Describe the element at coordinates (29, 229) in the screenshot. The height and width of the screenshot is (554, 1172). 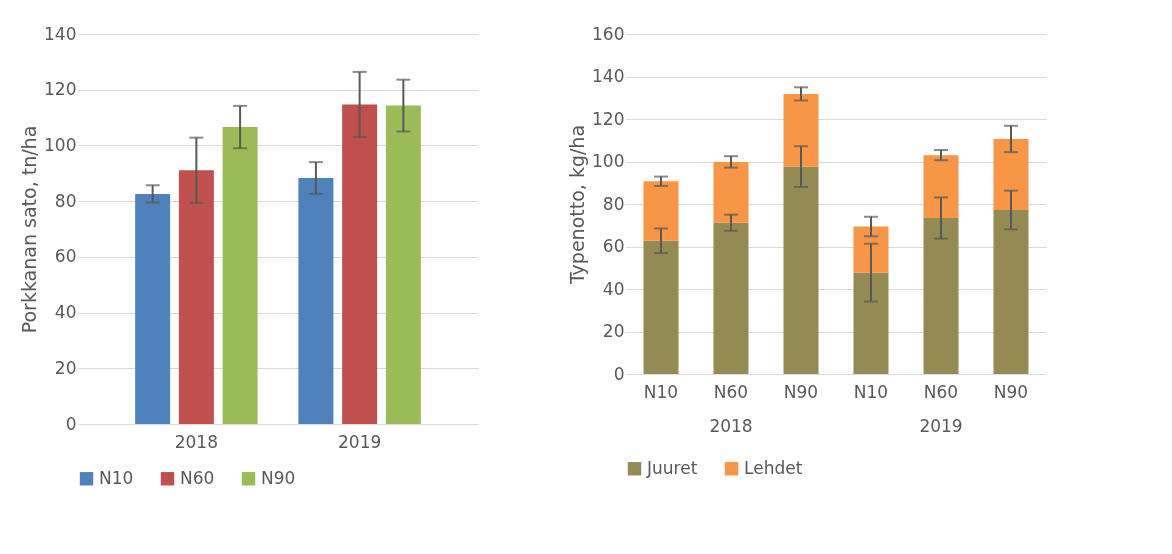
I see `y-axis-title: Porkkanan sato, tn/ha` at that location.